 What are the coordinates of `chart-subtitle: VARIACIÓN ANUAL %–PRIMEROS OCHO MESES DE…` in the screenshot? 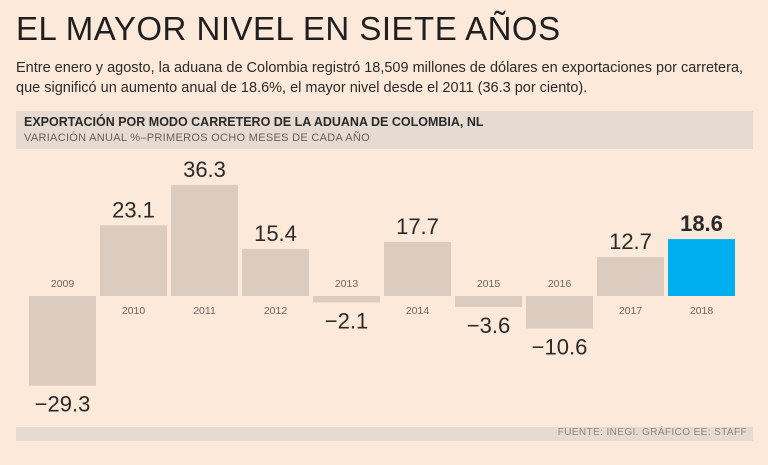 It's located at (197, 138).